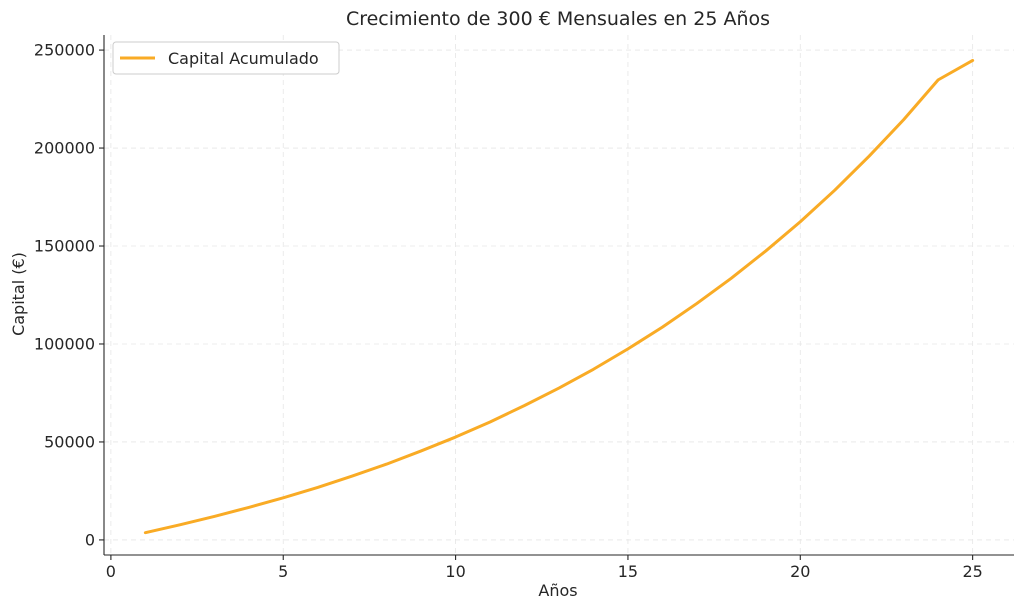 Image resolution: width=1024 pixels, height=610 pixels. What do you see at coordinates (972, 571) in the screenshot?
I see `x-tick-label-5: 25` at bounding box center [972, 571].